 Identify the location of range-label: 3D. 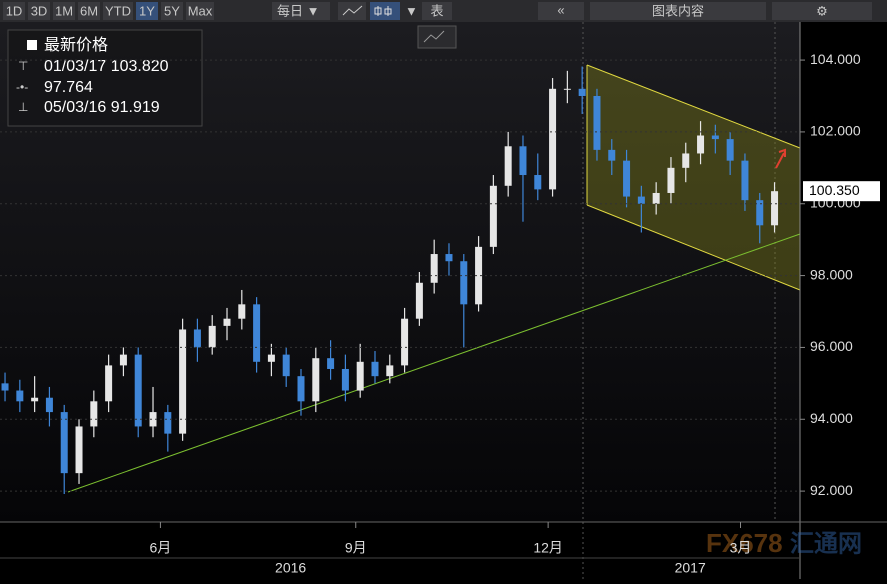
(39, 10).